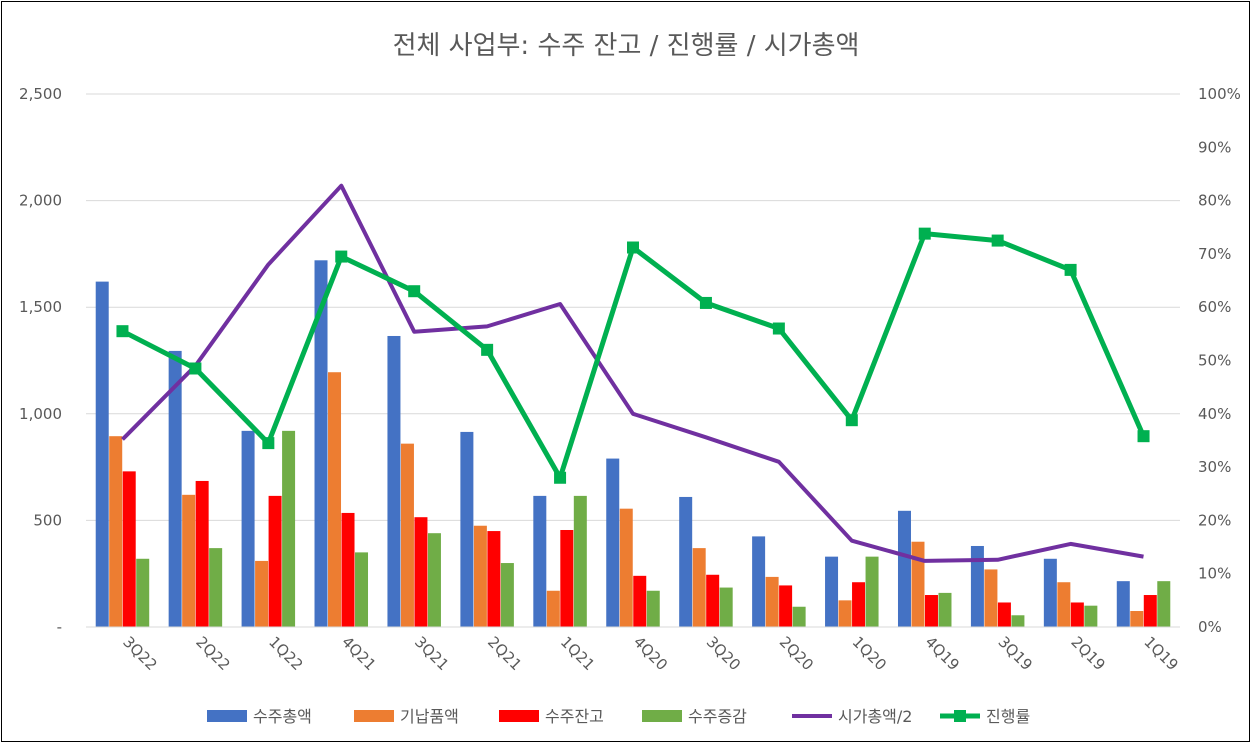 Image resolution: width=1253 pixels, height=745 pixels. I want to click on bar-수주증감-3Q22, so click(143, 592).